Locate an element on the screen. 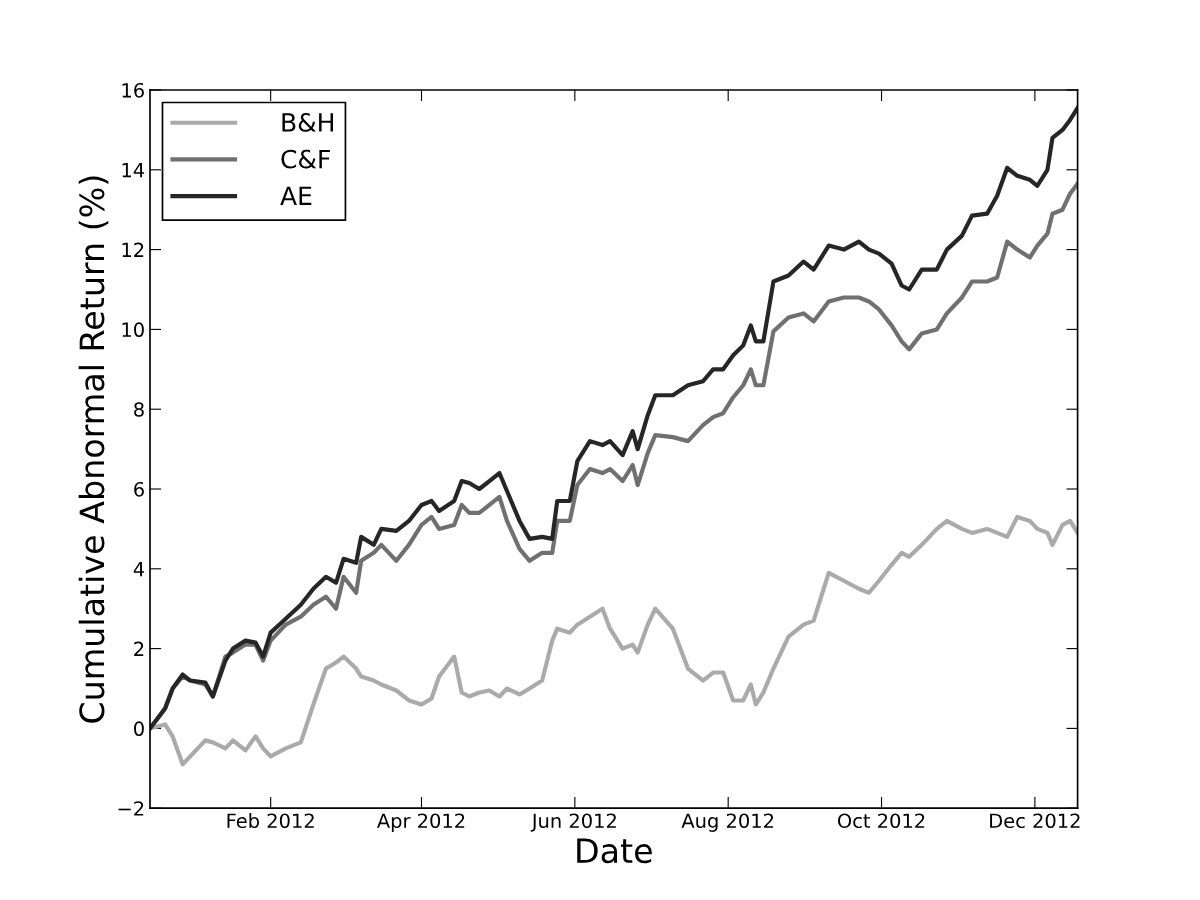 This screenshot has width=1200, height=900. y-tick-label: 2 is located at coordinates (139, 648).